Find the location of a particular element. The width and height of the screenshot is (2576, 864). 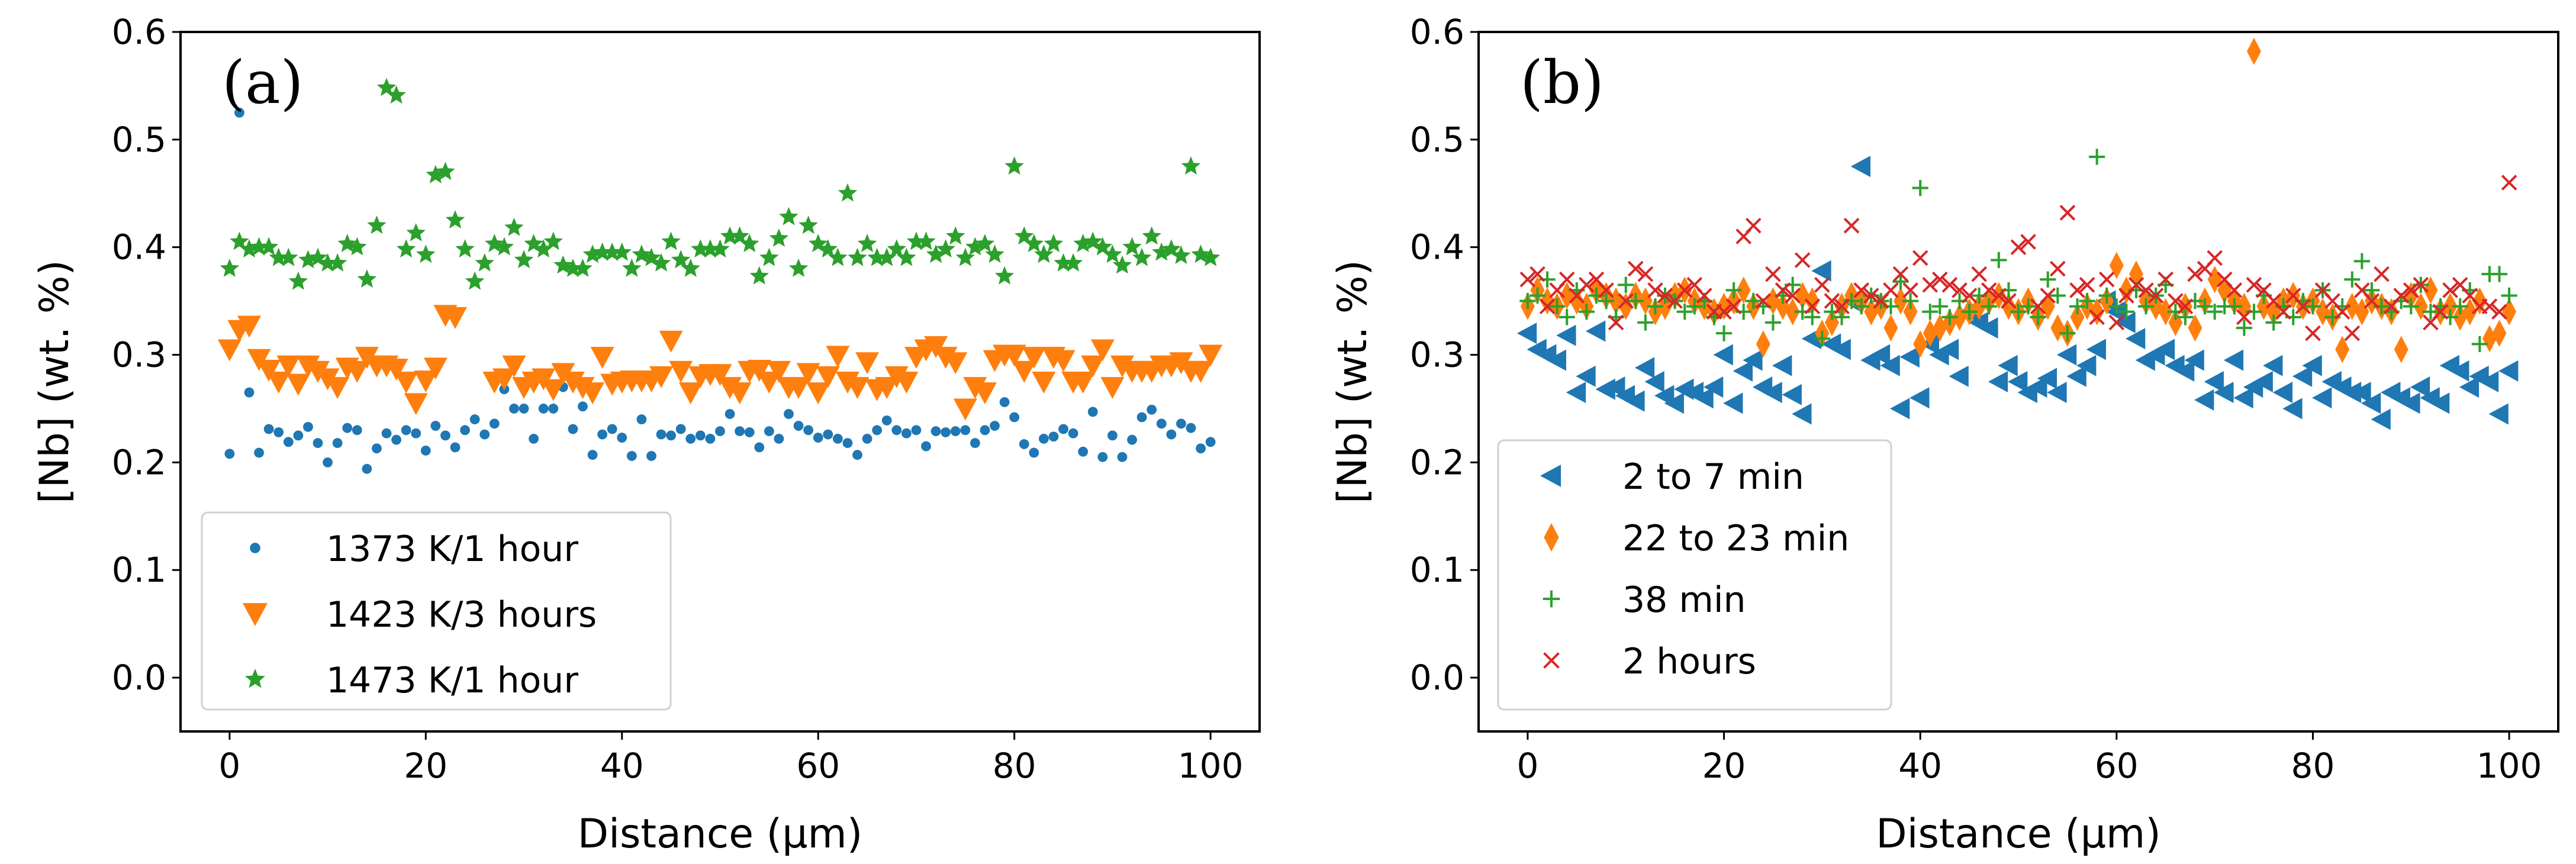

x-tick-label: 60 is located at coordinates (2117, 766).